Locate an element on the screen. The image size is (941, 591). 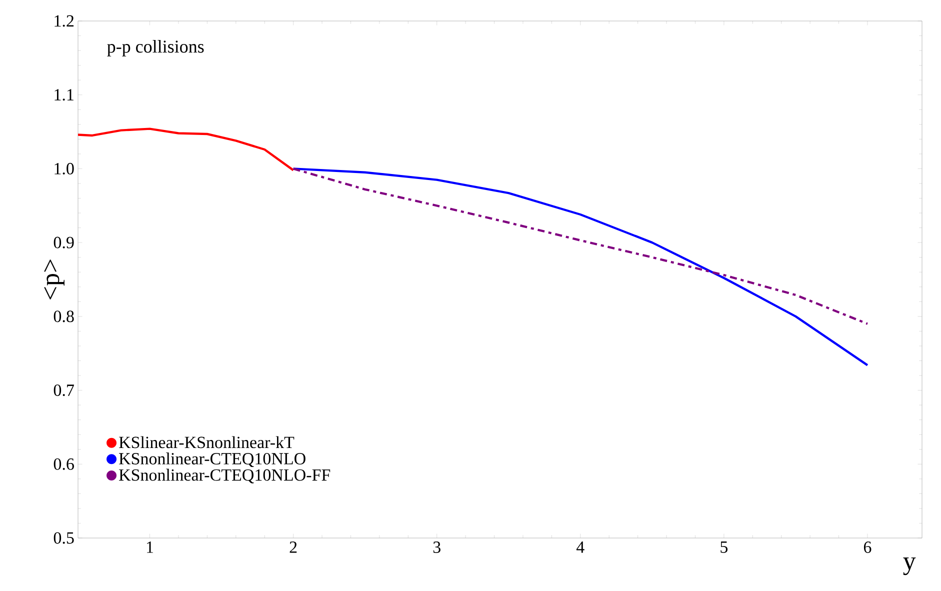
x-tick-label: 6 is located at coordinates (868, 547).